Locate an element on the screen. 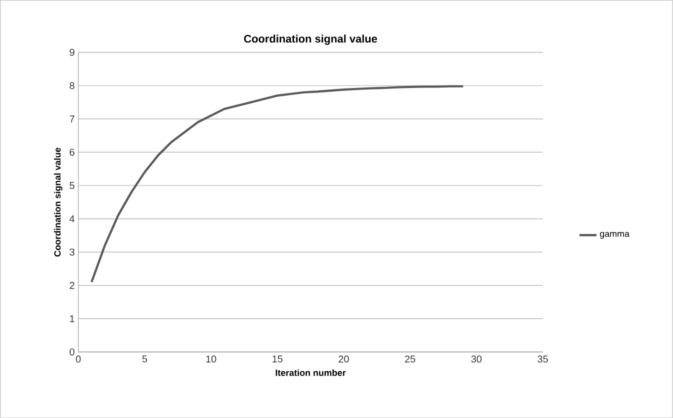 The width and height of the screenshot is (673, 418). x-tick-label: 15 is located at coordinates (277, 358).